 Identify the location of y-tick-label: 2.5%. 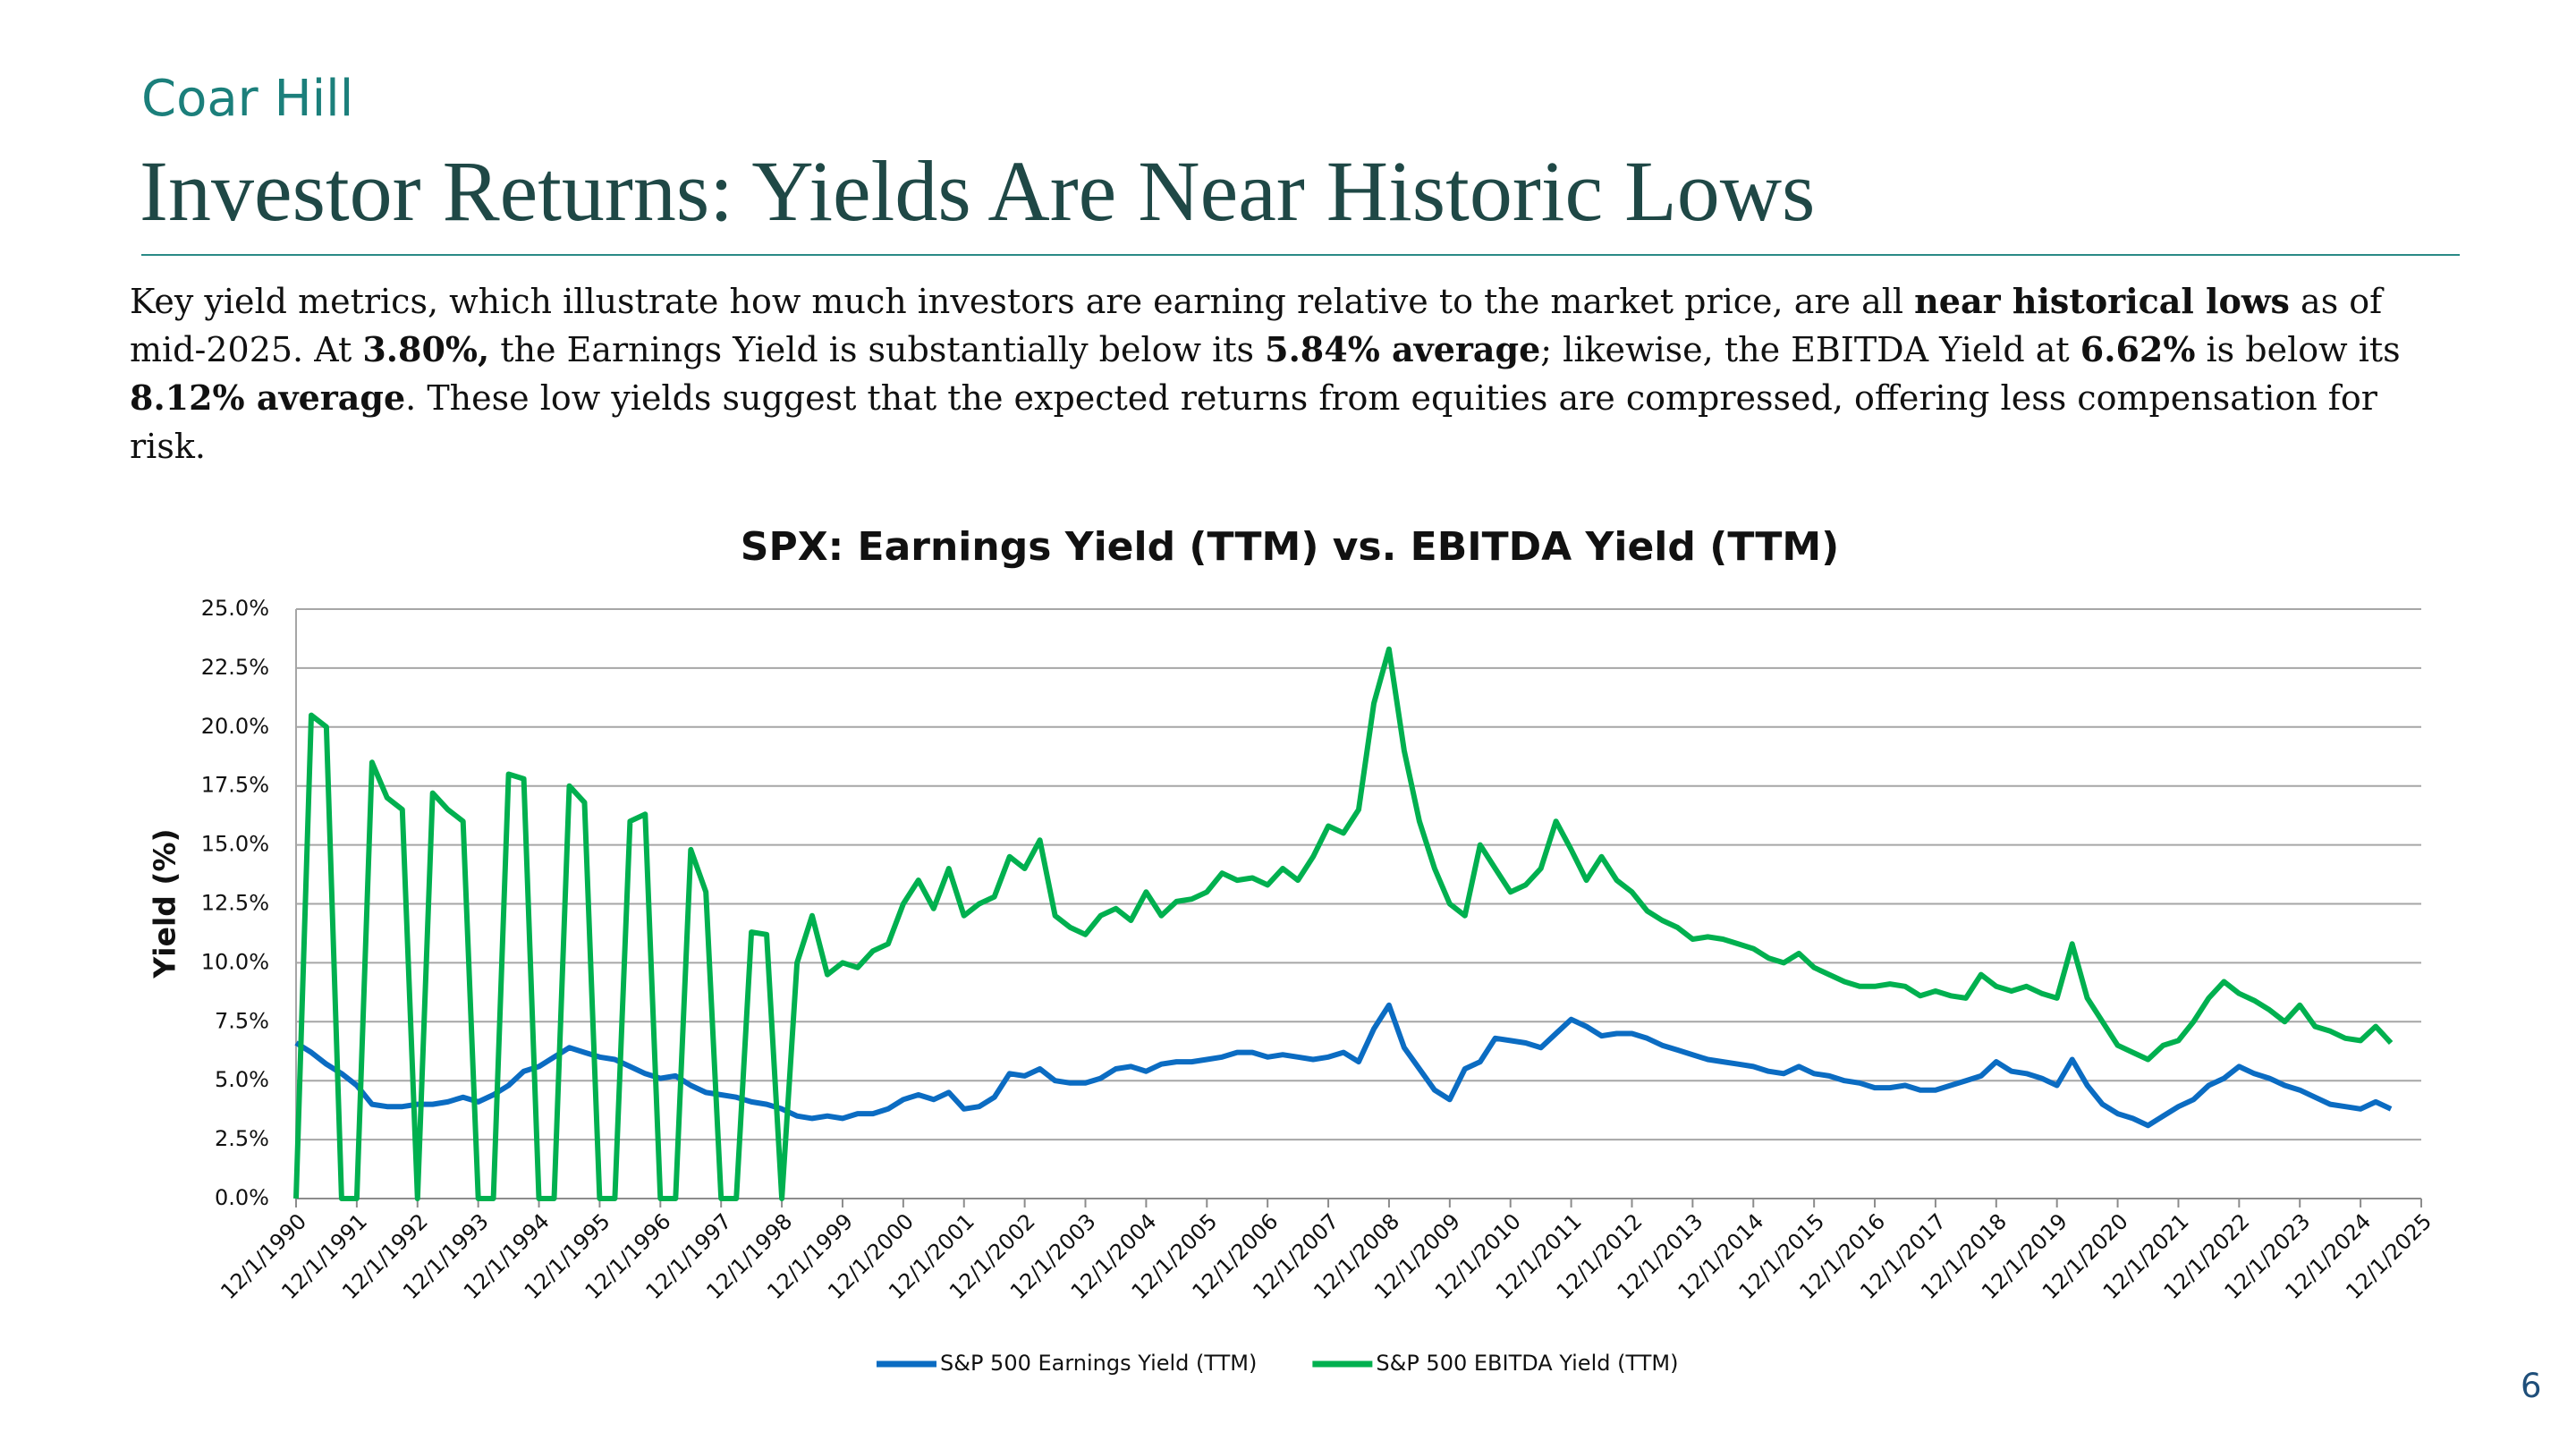
(242, 1138).